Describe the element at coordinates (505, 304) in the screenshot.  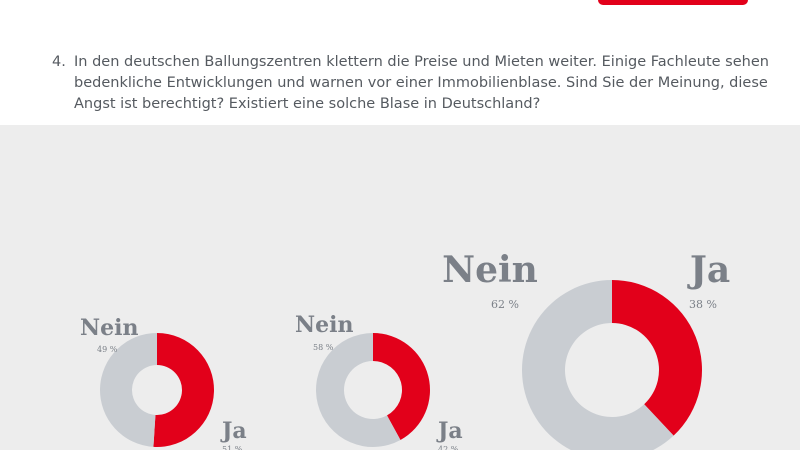
I see `value-label: 62 %` at that location.